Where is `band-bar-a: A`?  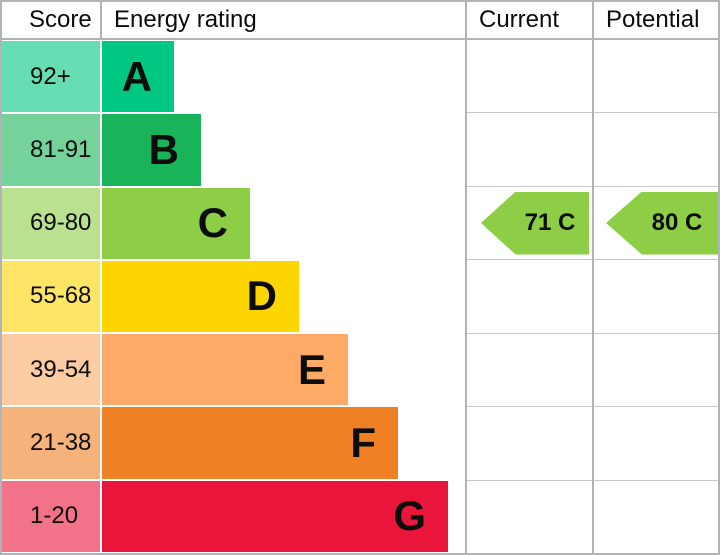 band-bar-a: A is located at coordinates (138, 77).